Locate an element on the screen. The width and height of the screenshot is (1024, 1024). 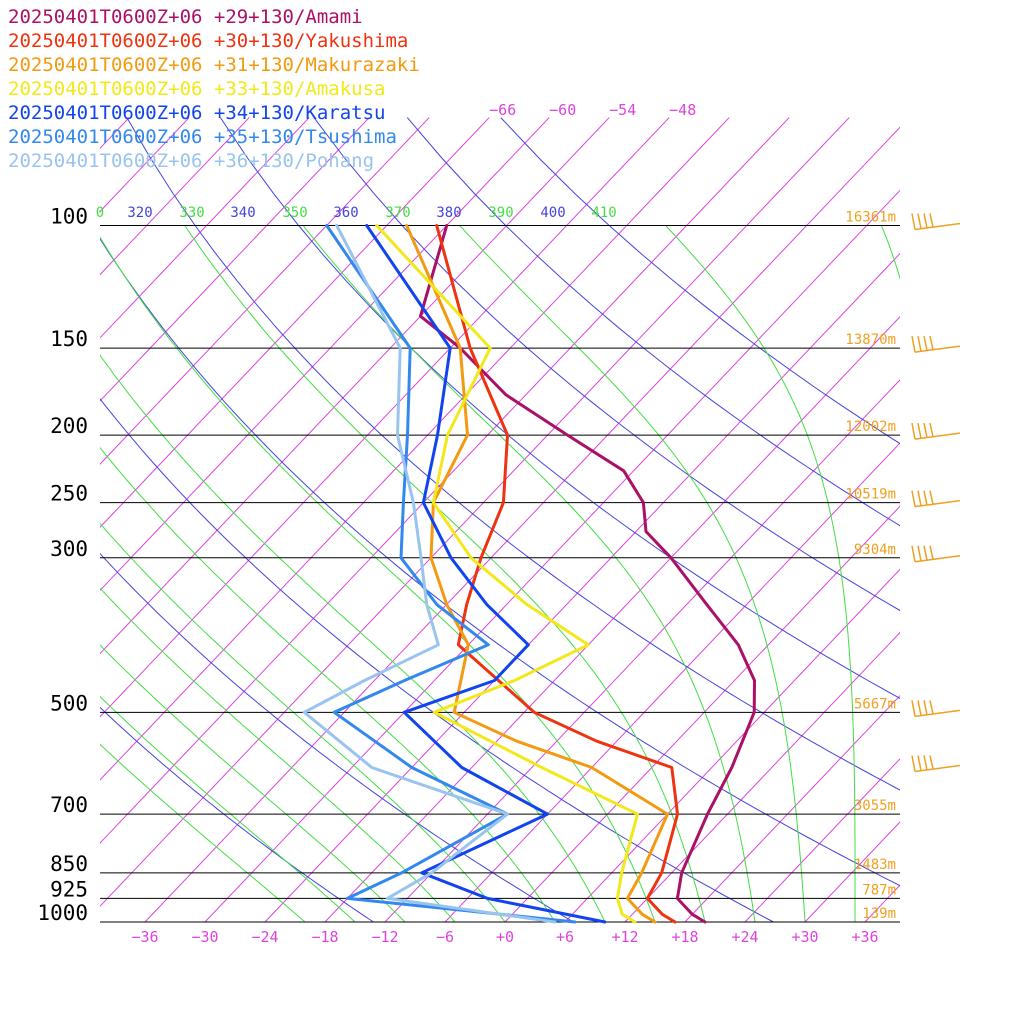
temperature-tick-label: +18 is located at coordinates (684, 937).